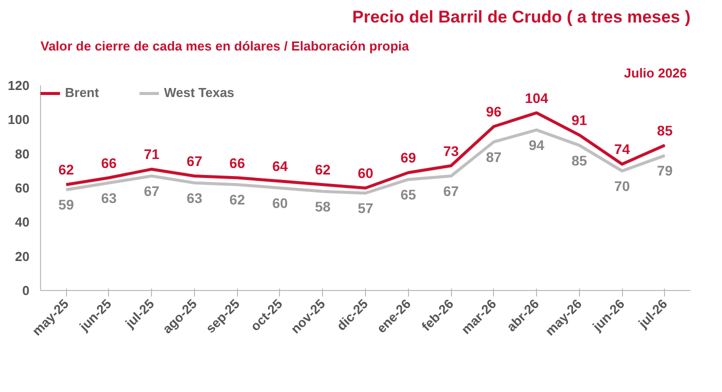 The image size is (722, 392). I want to click on data-label: 70, so click(622, 186).